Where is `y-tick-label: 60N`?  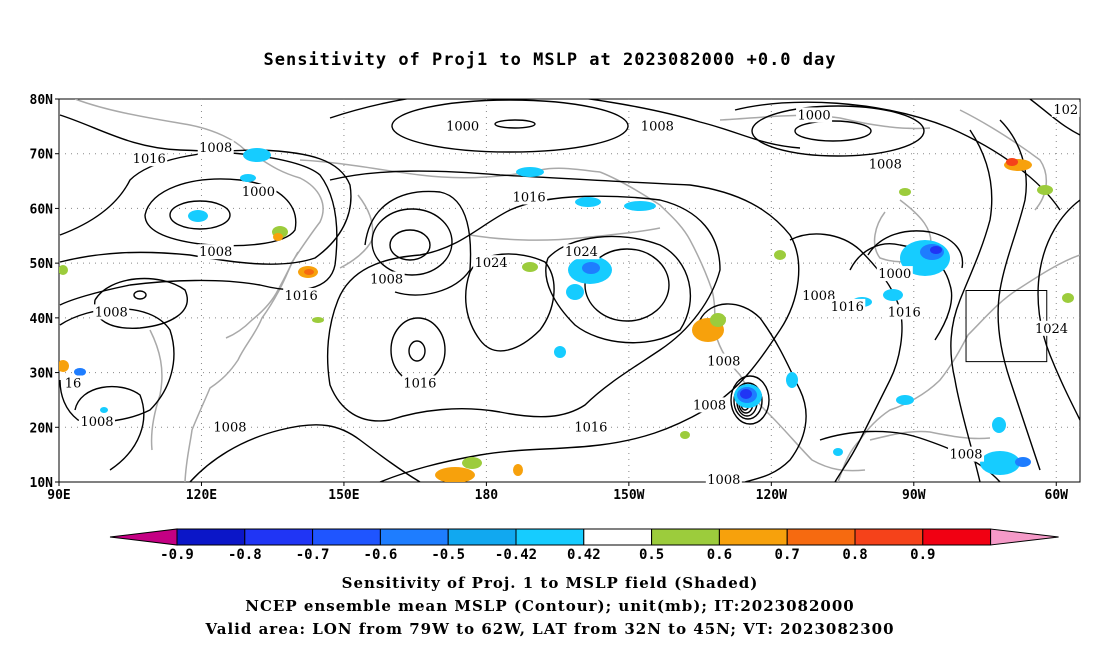
y-tick-label: 60N is located at coordinates (42, 209).